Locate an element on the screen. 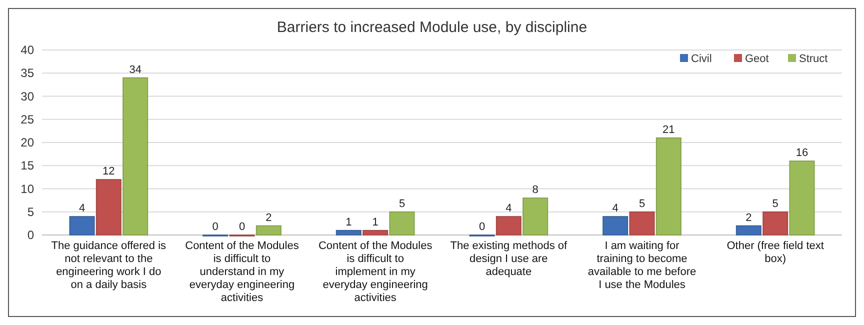  y-tick-label: 20 is located at coordinates (27, 143).